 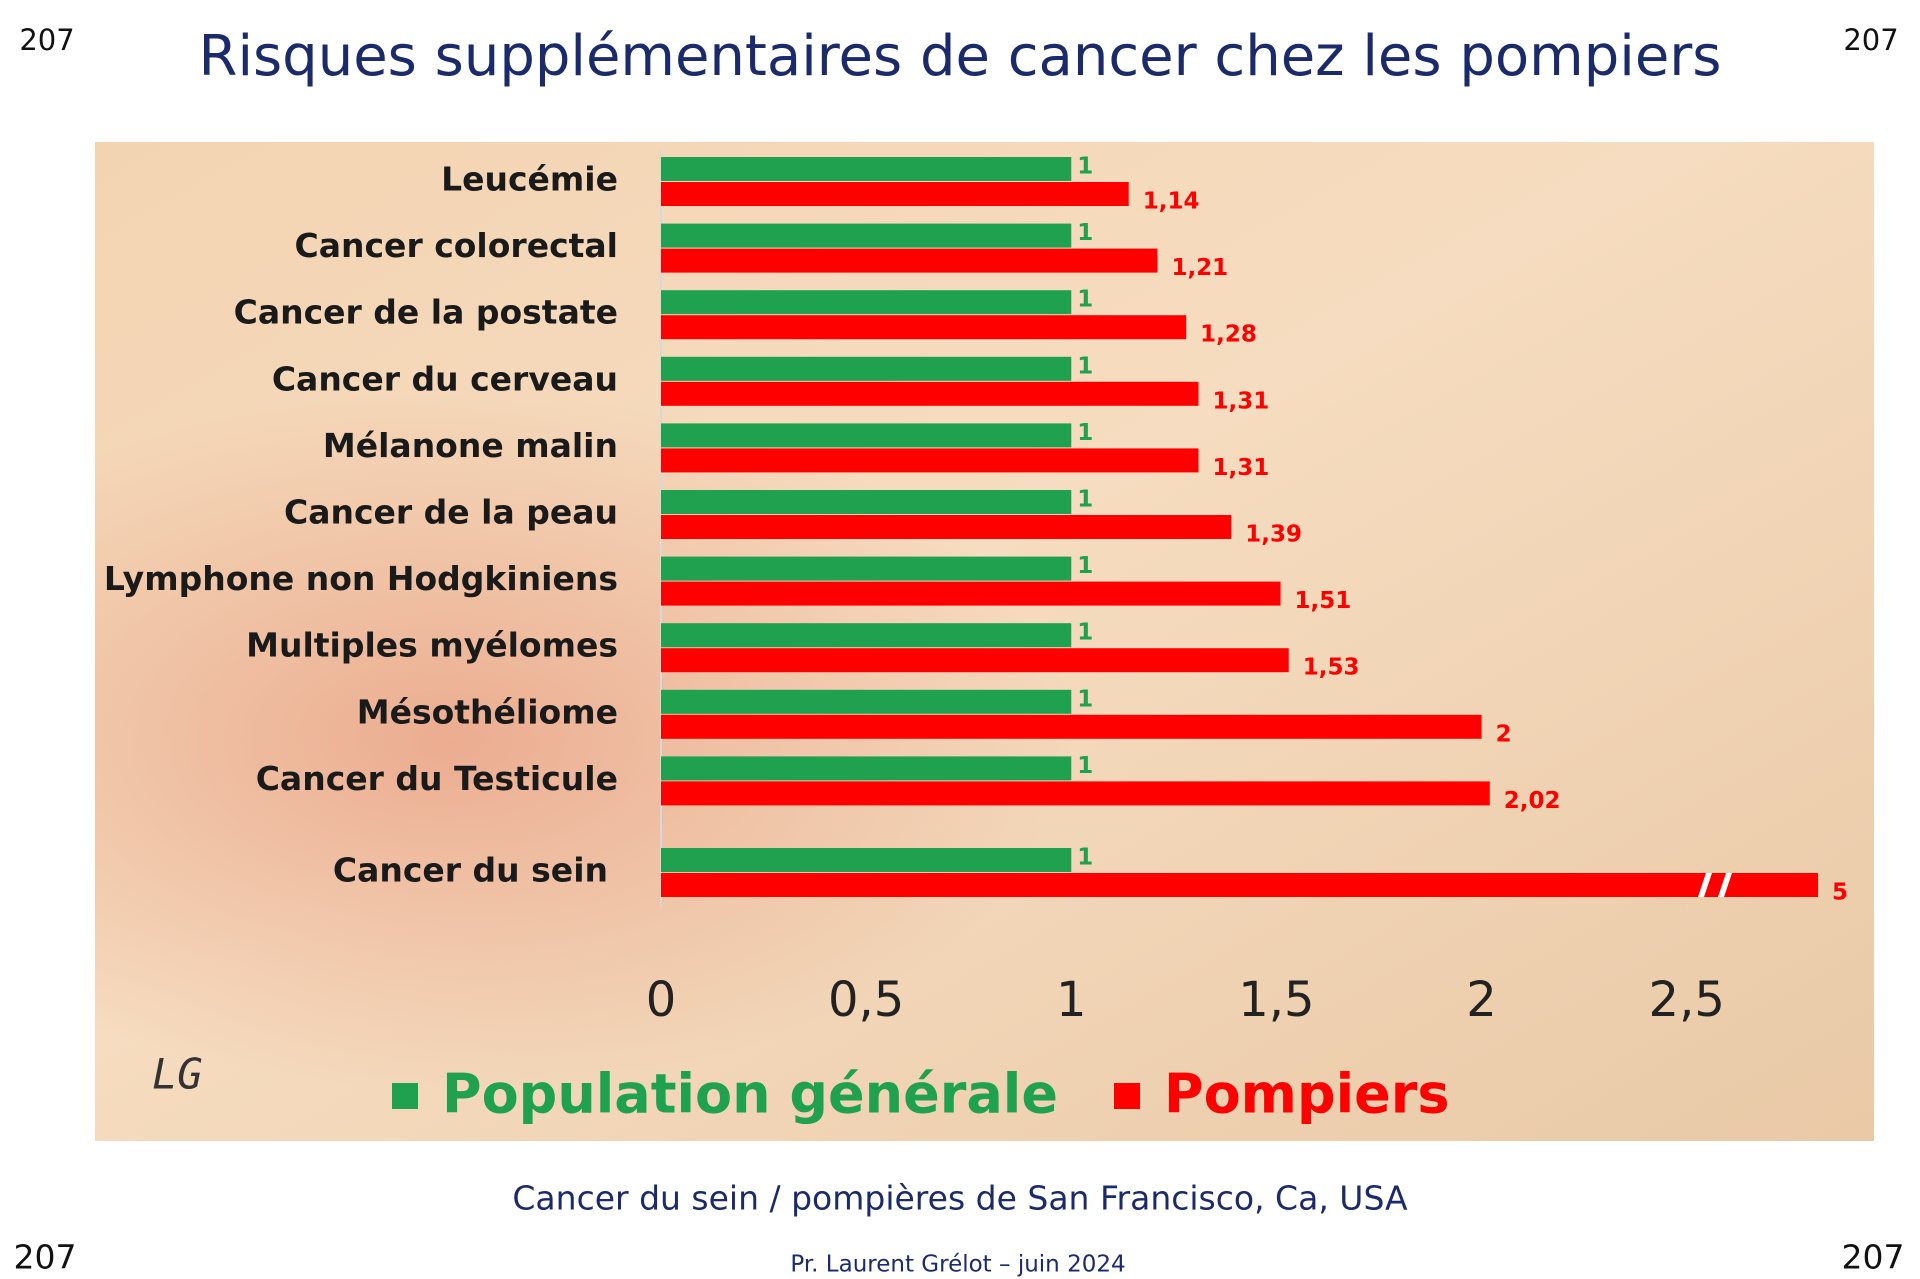 I want to click on x-tick-label: 0,5, so click(x=866, y=1000).